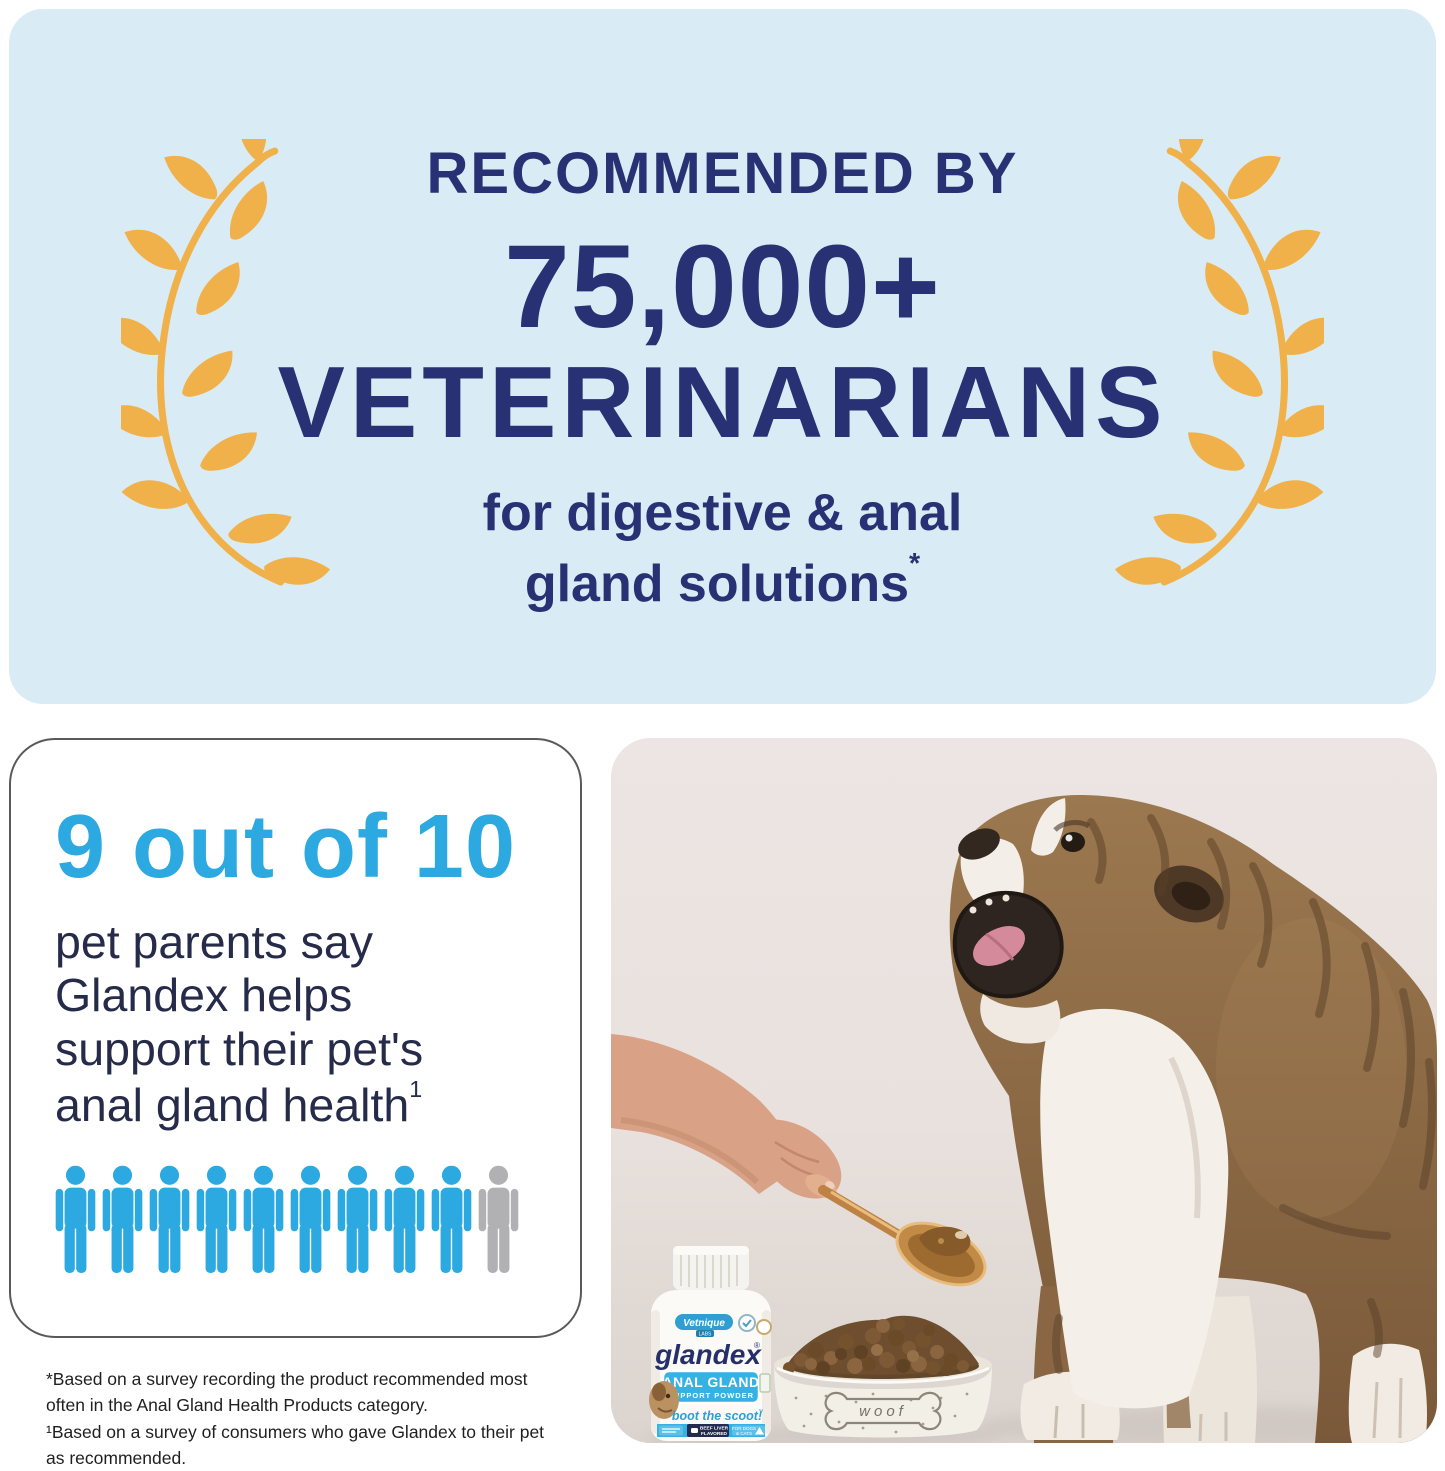 This screenshot has height=1471, width=1445. Describe the element at coordinates (744, 1433) in the screenshot. I see `and-cats-text: & CATS` at that location.